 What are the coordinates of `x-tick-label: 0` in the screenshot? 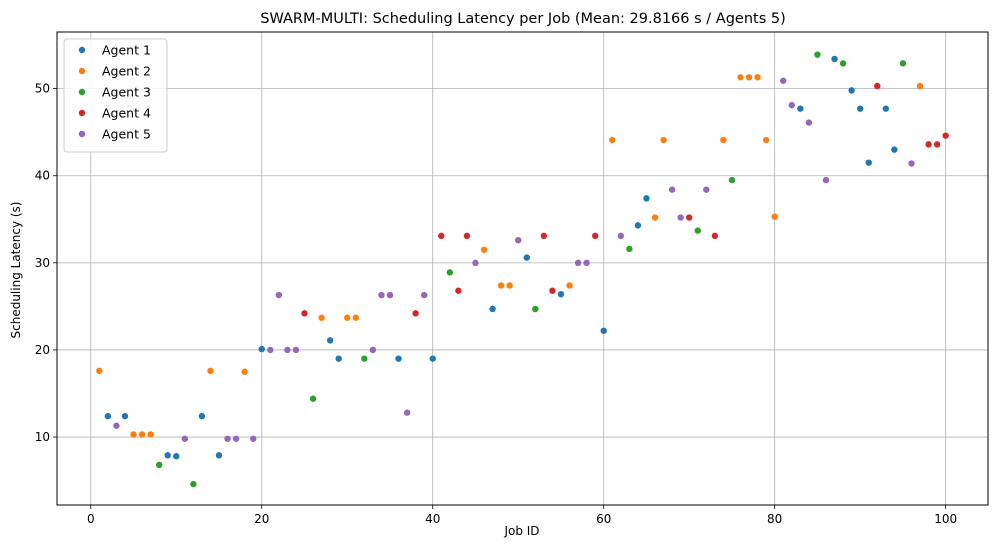 It's located at (91, 519).